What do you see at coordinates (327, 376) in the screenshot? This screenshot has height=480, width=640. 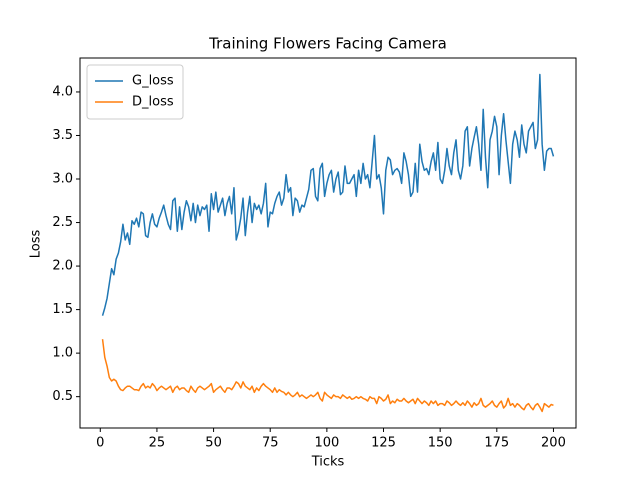 I see `line-series` at bounding box center [327, 376].